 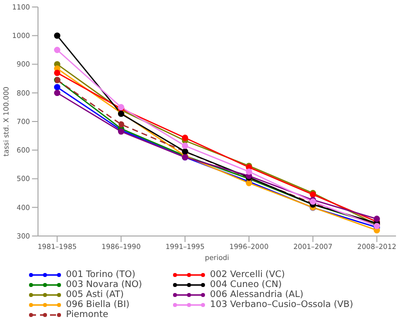 What do you see at coordinates (98, 305) in the screenshot?
I see `legend-label: 096 Biella (BI)` at bounding box center [98, 305].